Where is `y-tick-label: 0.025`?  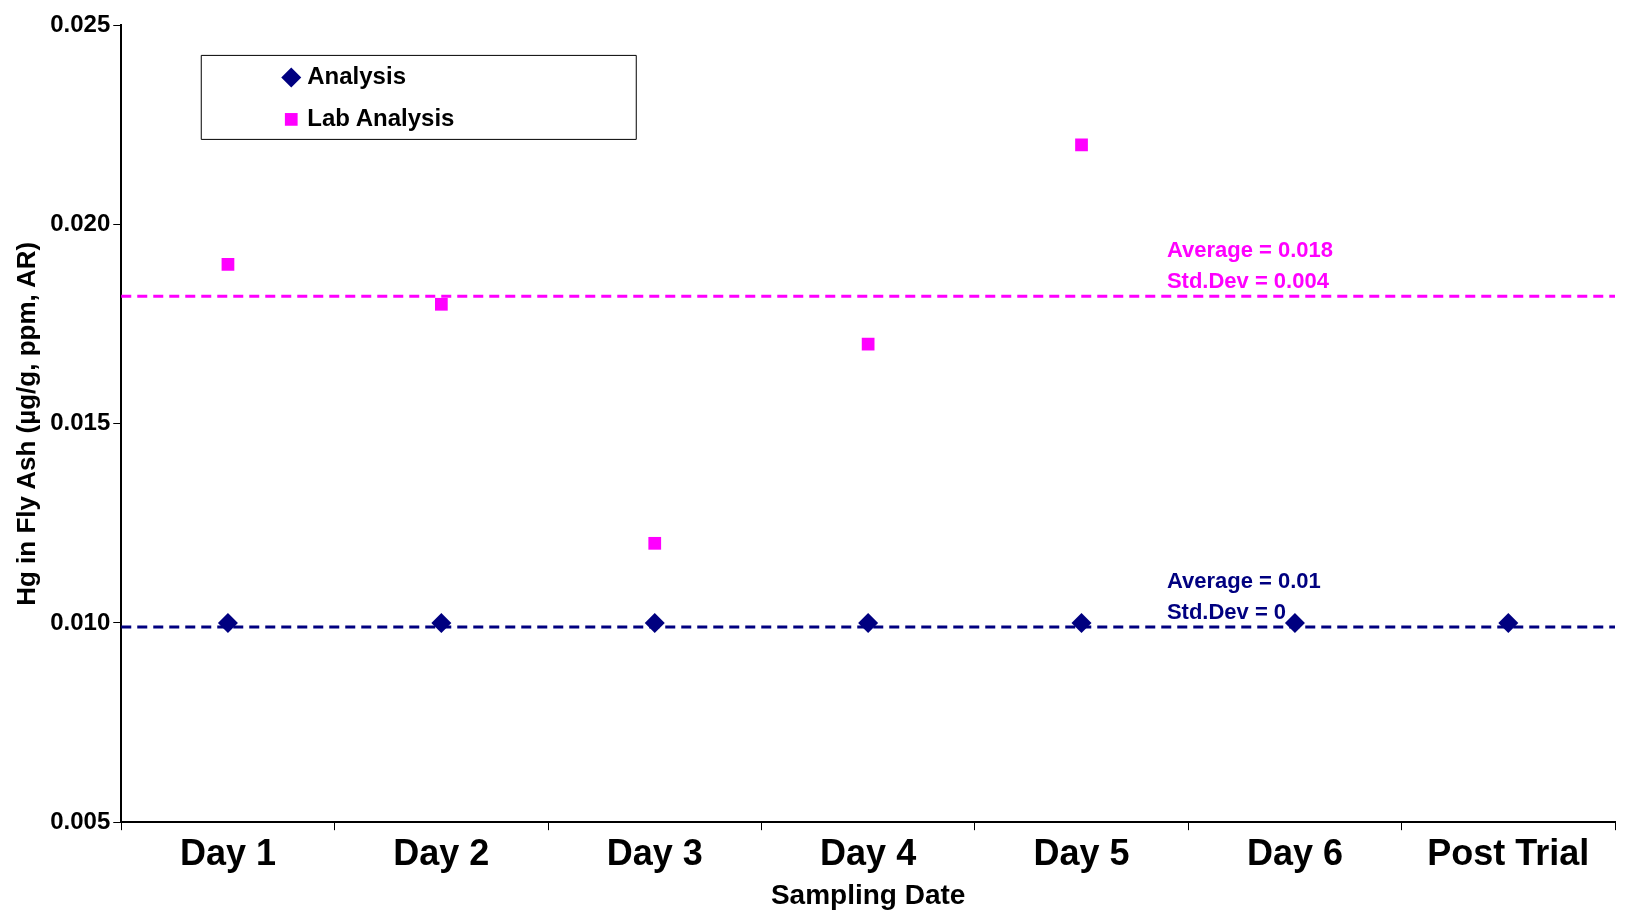 y-tick-label: 0.025 is located at coordinates (80, 24).